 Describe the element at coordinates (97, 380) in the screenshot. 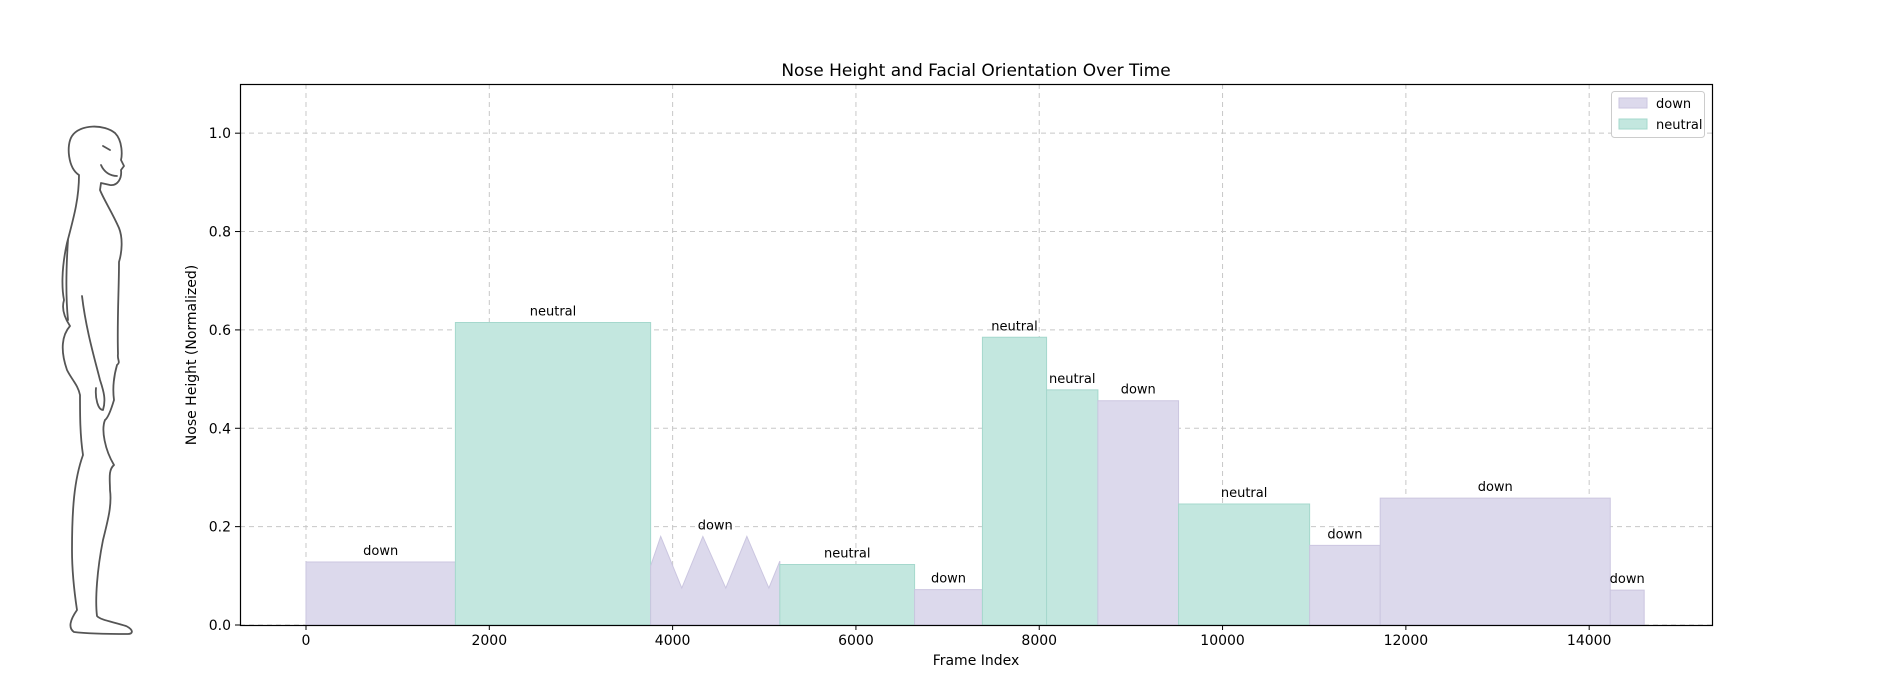

I see `human-silhouette-icon` at that location.